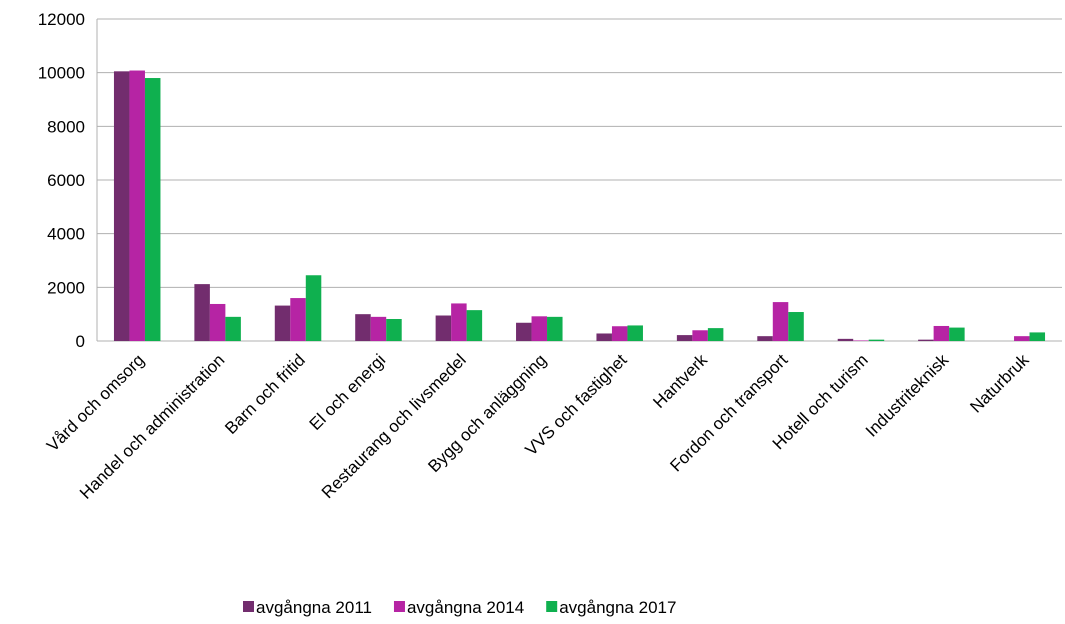 The width and height of the screenshot is (1065, 624). I want to click on x-tick-label: Restaurang och livsmedel, so click(394, 426).